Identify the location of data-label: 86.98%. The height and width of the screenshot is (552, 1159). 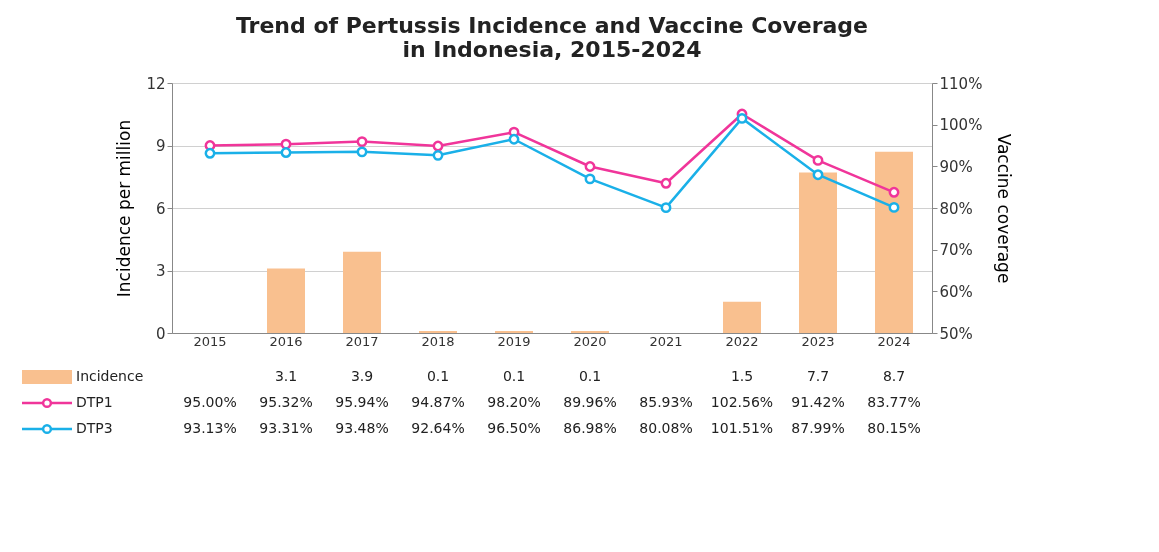
(590, 428).